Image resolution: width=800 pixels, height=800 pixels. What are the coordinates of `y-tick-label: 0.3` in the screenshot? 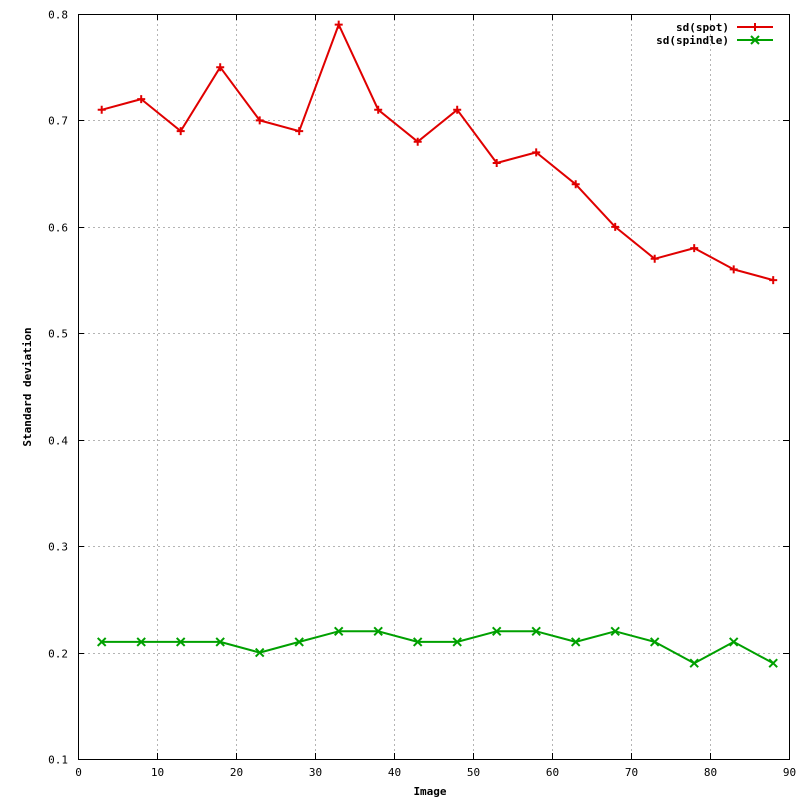 It's located at (58, 547).